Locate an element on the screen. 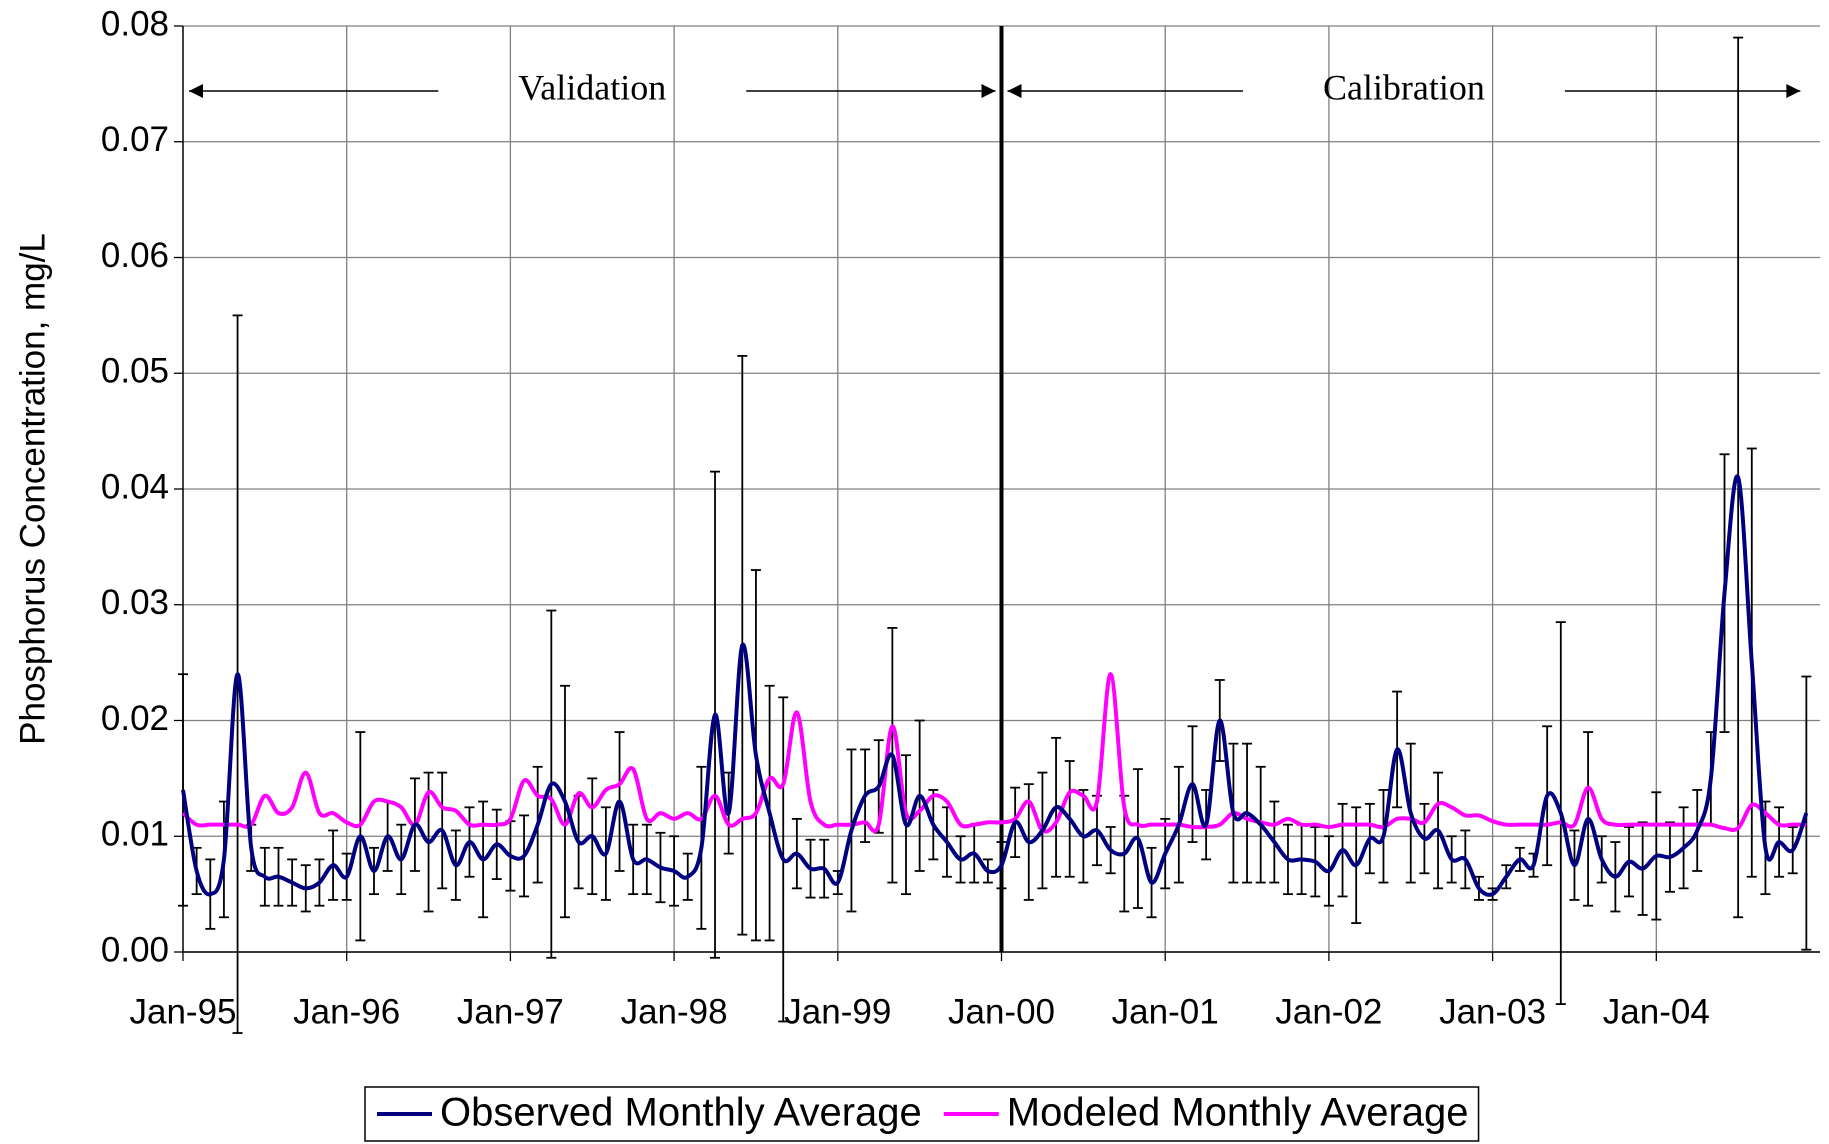 Image resolution: width=1829 pixels, height=1144 pixels. legend-label: Observed Monthly Average is located at coordinates (681, 1113).